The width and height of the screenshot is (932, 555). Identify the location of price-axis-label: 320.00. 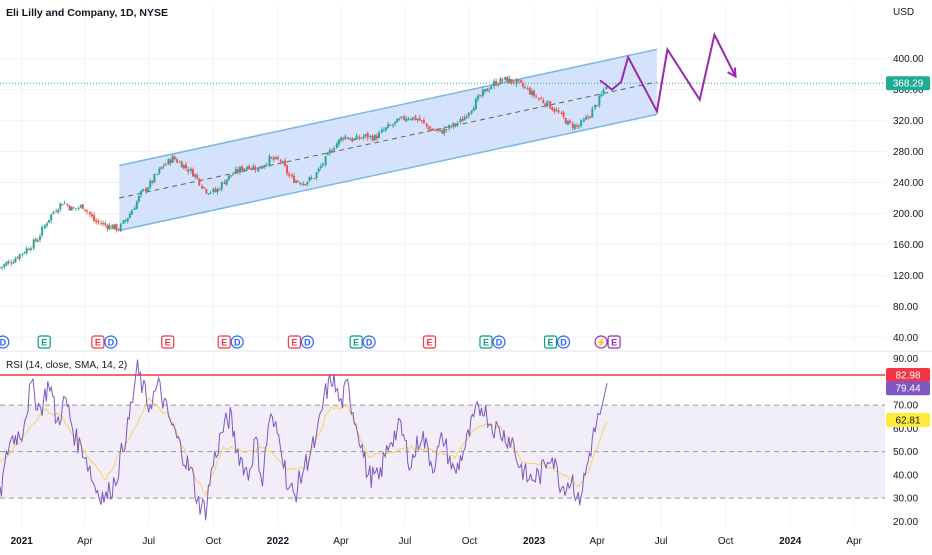
(908, 121).